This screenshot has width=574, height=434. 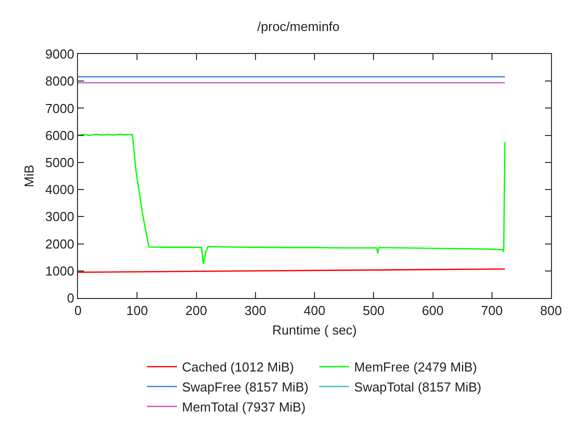 I want to click on y-tick-label: 9000, so click(x=59, y=54).